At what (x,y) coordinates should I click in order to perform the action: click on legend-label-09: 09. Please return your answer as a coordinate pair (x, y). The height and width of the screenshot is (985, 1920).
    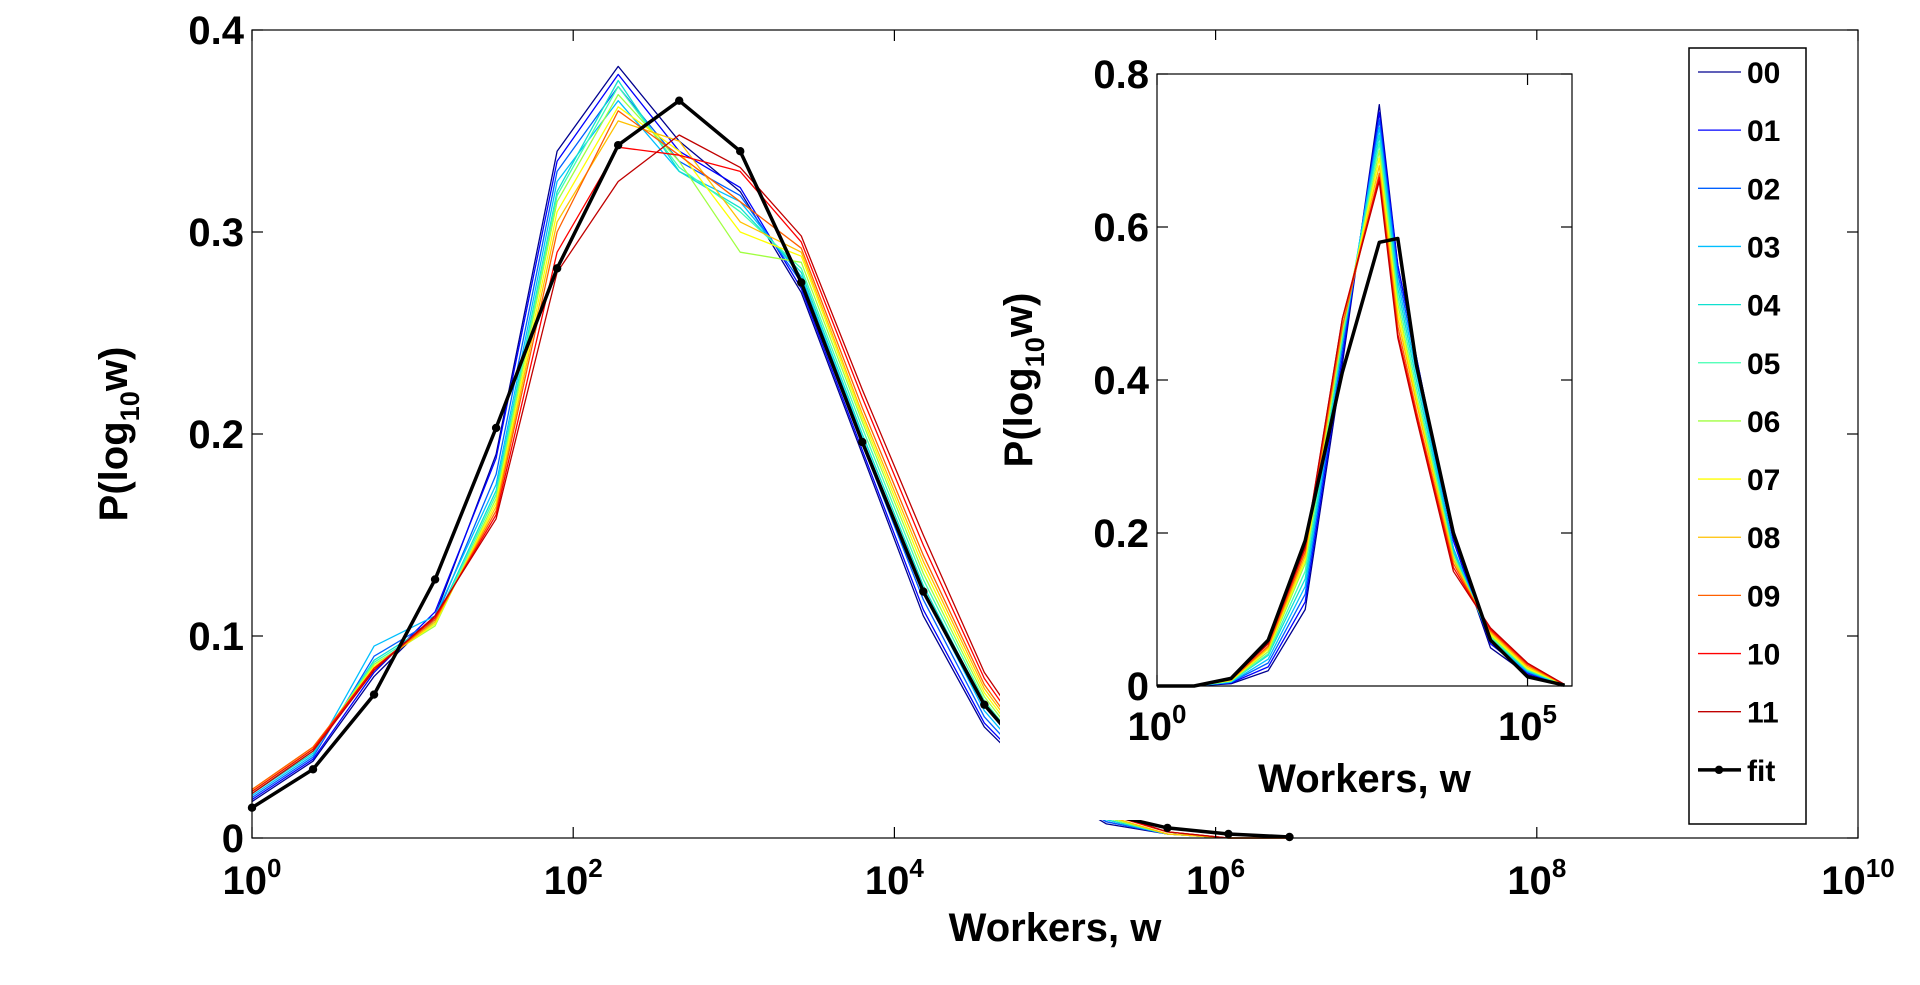
    Looking at the image, I should click on (1763, 596).